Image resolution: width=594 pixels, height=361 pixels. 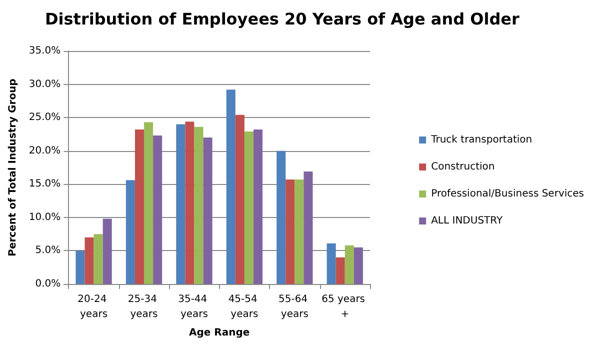 What do you see at coordinates (345, 307) in the screenshot?
I see `x-tick-label: 65 years +` at bounding box center [345, 307].